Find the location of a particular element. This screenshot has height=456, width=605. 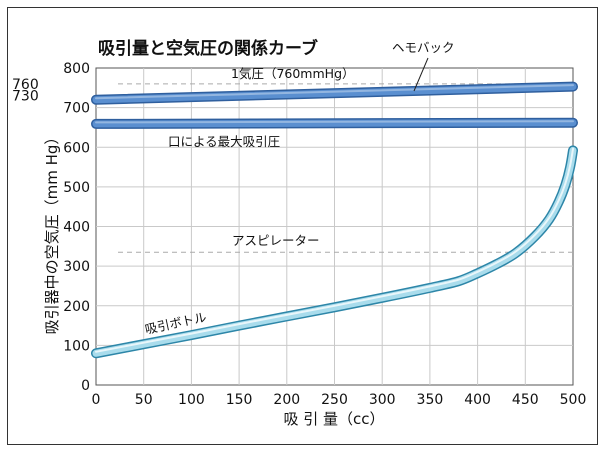

label-one-atmosphere: 1気圧（760mmHg） is located at coordinates (293, 73).